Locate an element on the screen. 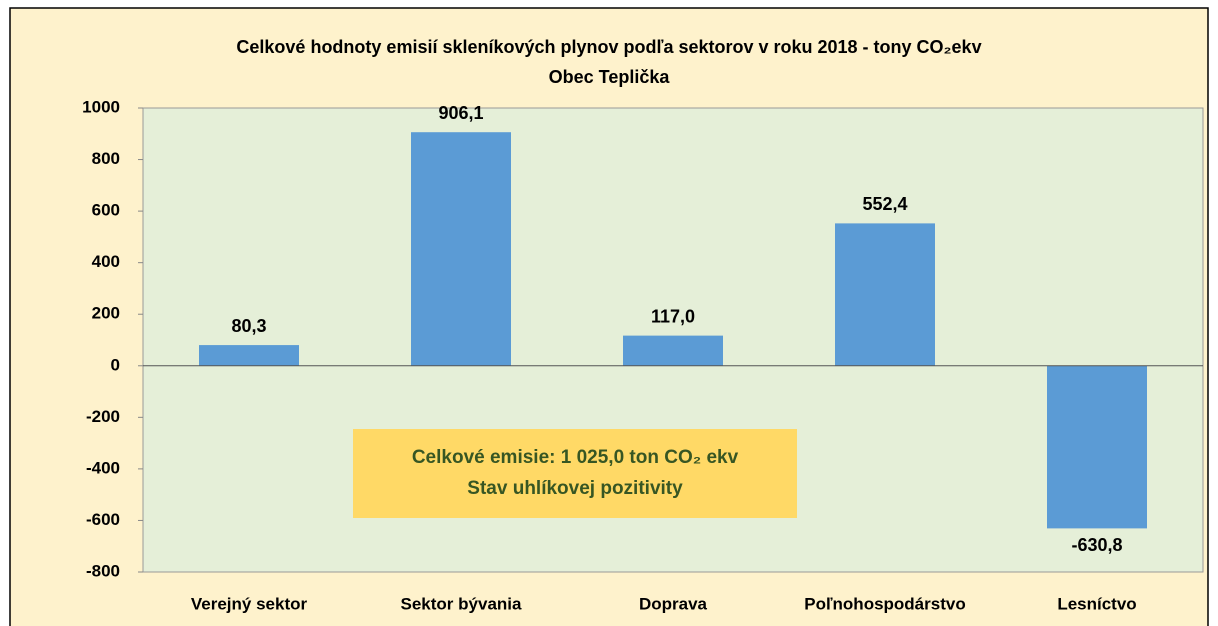 The width and height of the screenshot is (1218, 626). x-tick-label: Poľnohospodárstvo is located at coordinates (884, 603).